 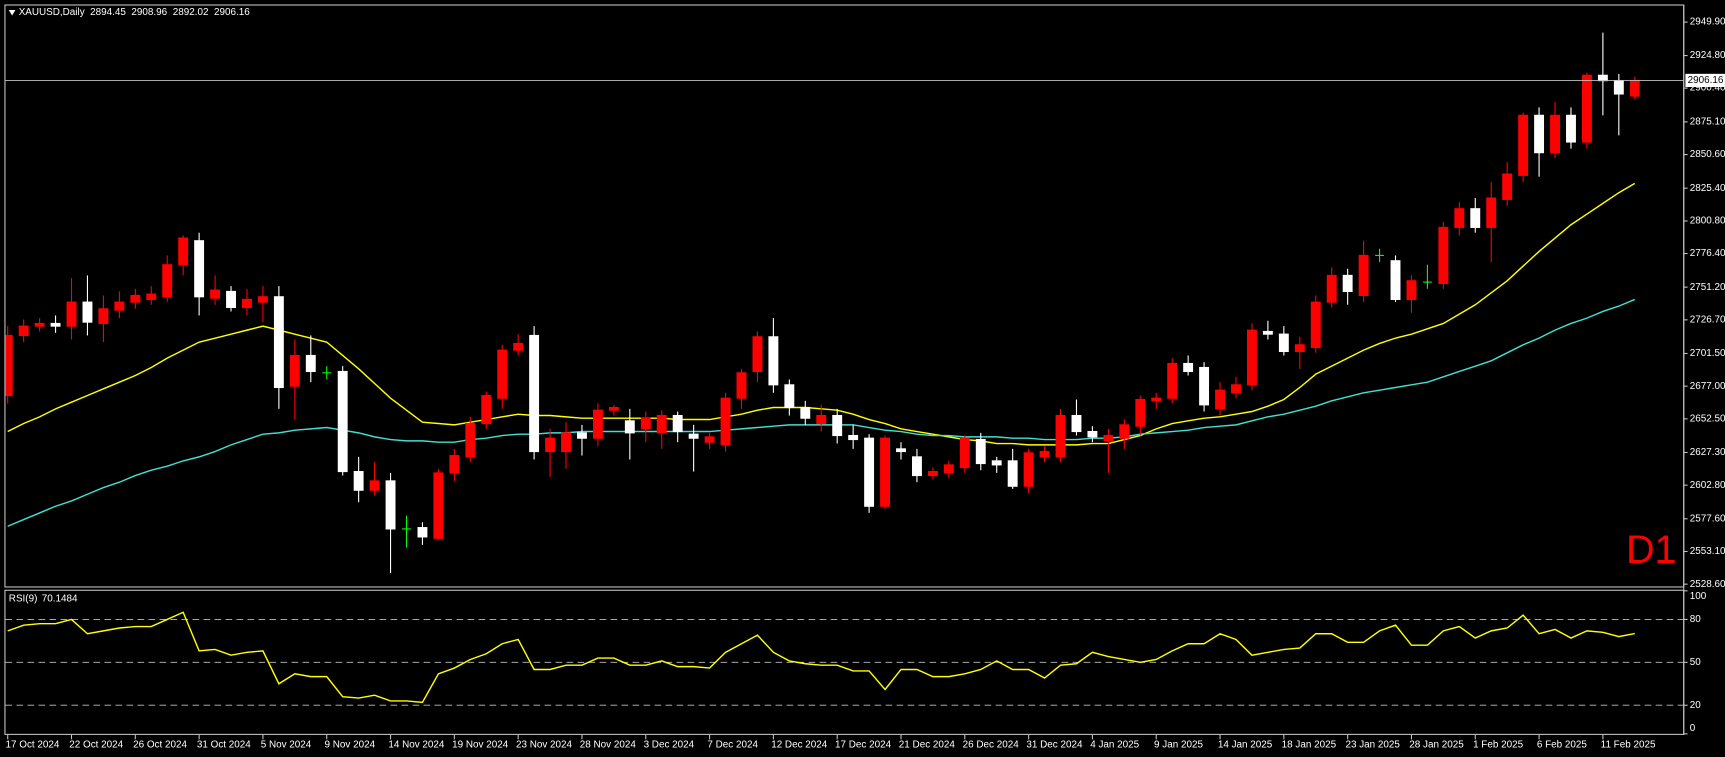 I want to click on chart-title: XAUUSD,Daily 2894.45 2908.96 2892.02 2906.16, so click(x=135, y=12).